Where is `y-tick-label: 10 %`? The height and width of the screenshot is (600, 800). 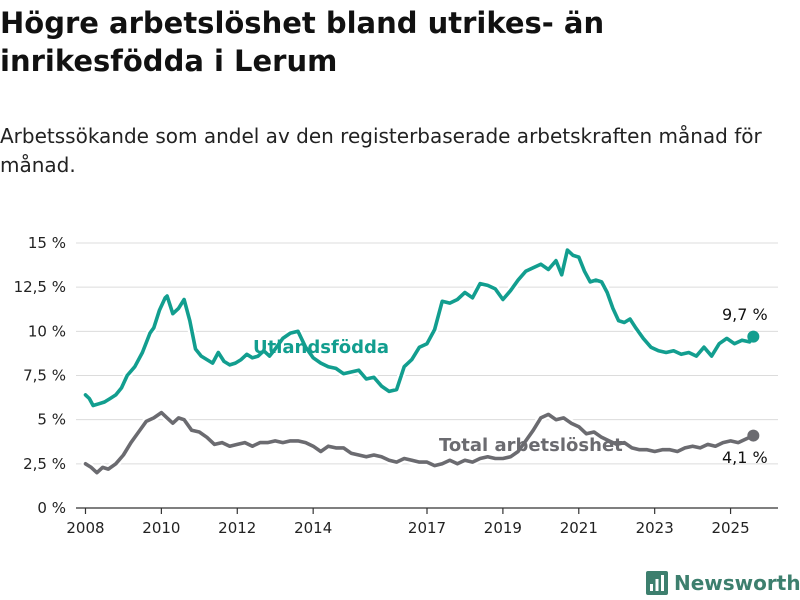
y-tick-label: 10 % is located at coordinates (47, 331).